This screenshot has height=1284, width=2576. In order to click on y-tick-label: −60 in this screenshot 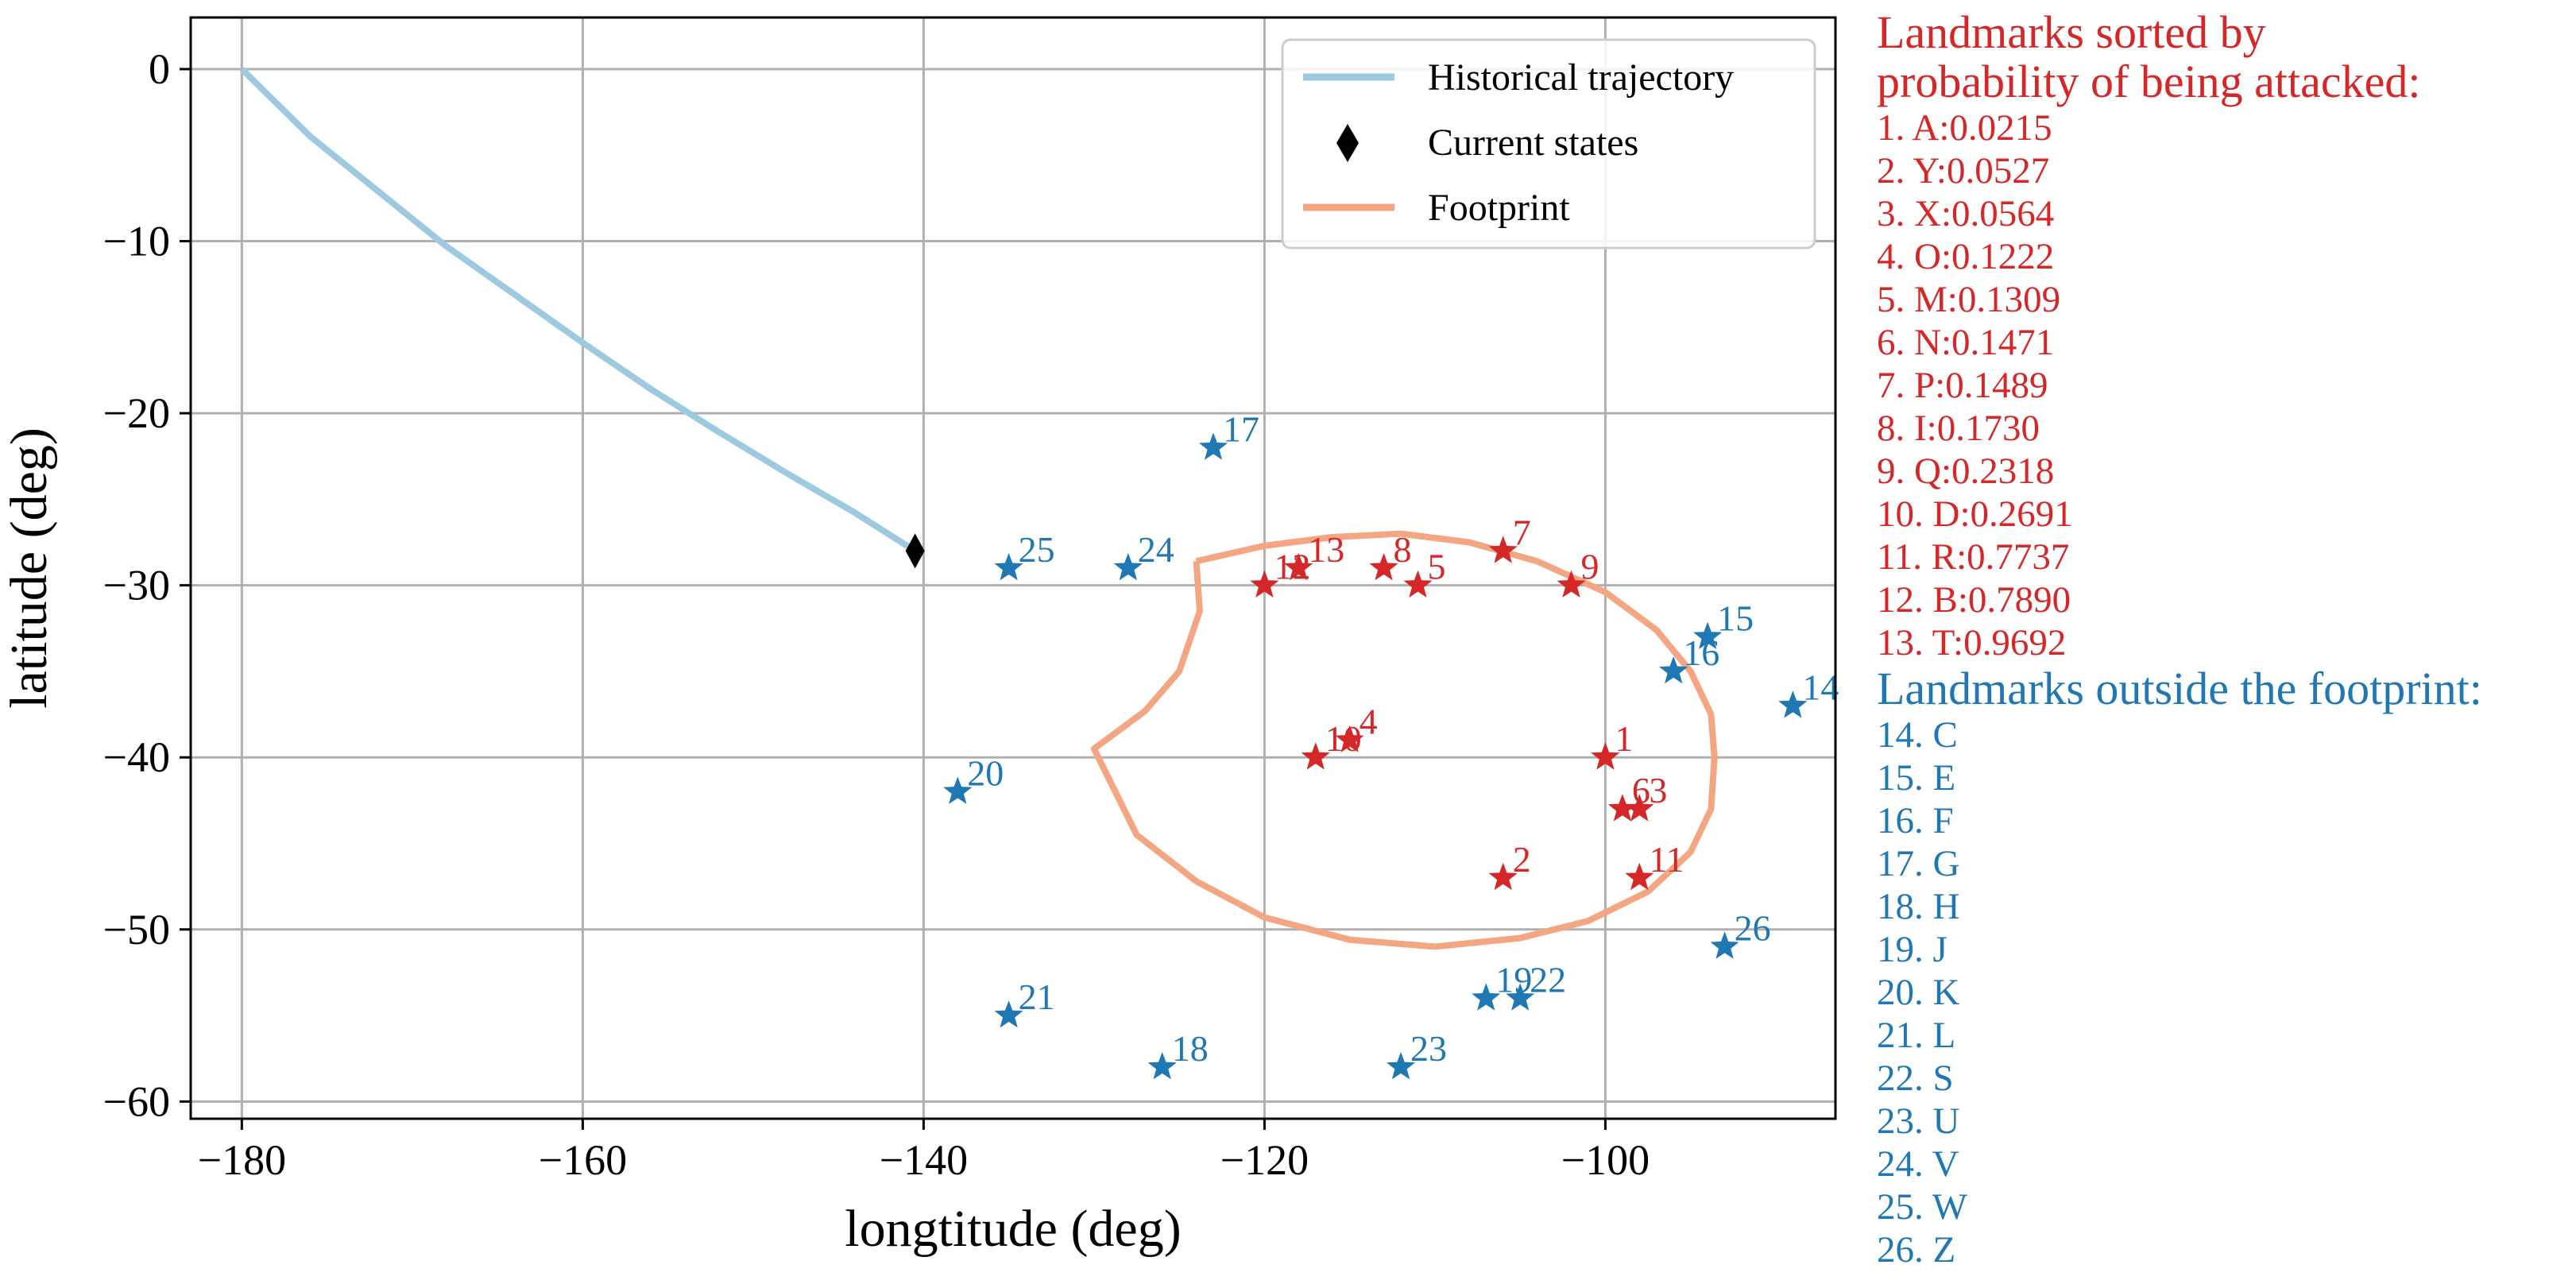, I will do `click(136, 1101)`.